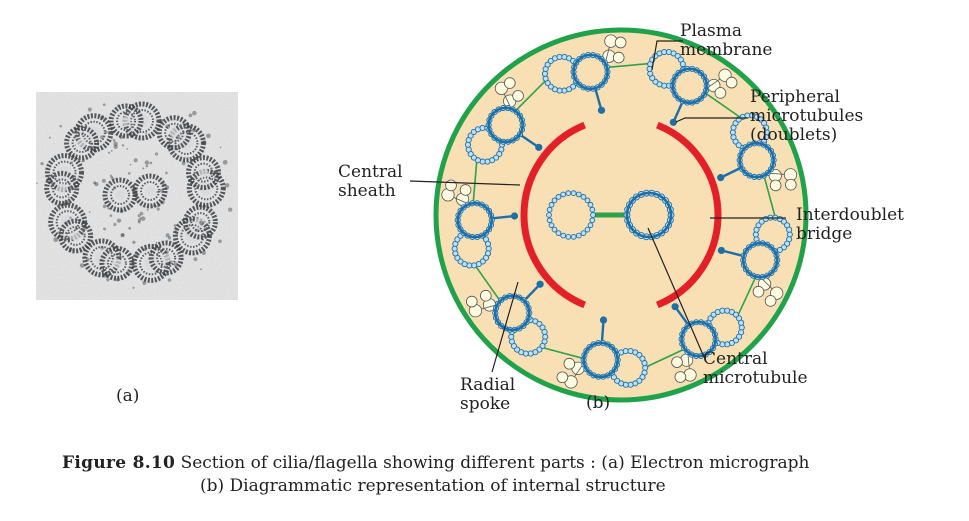 The height and width of the screenshot is (521, 969). I want to click on label-central-microtubule: Central microtubule, so click(755, 369).